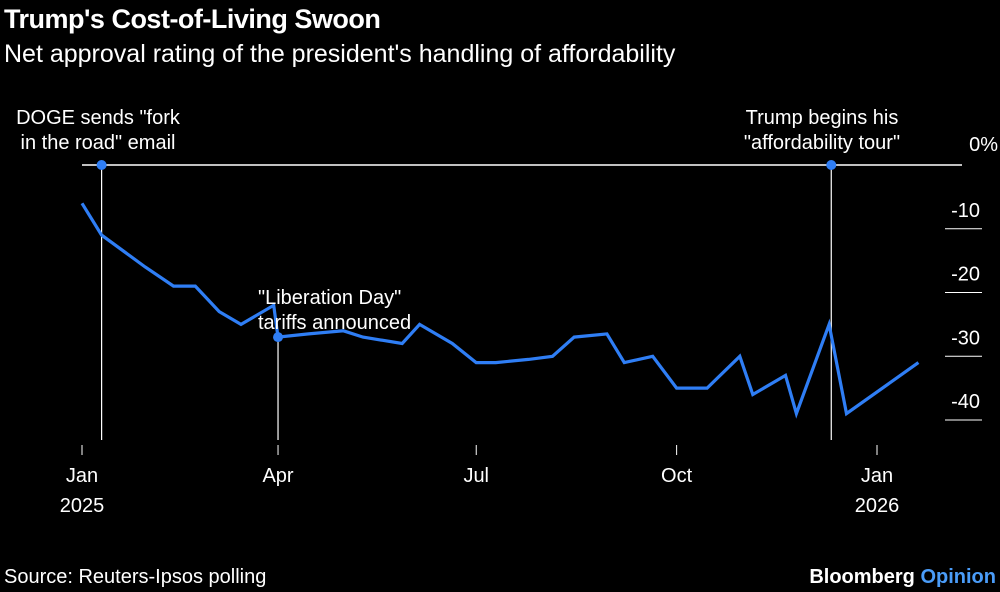 This screenshot has height=592, width=1000. Describe the element at coordinates (822, 143) in the screenshot. I see `annotation-label: "affordability tour"` at that location.